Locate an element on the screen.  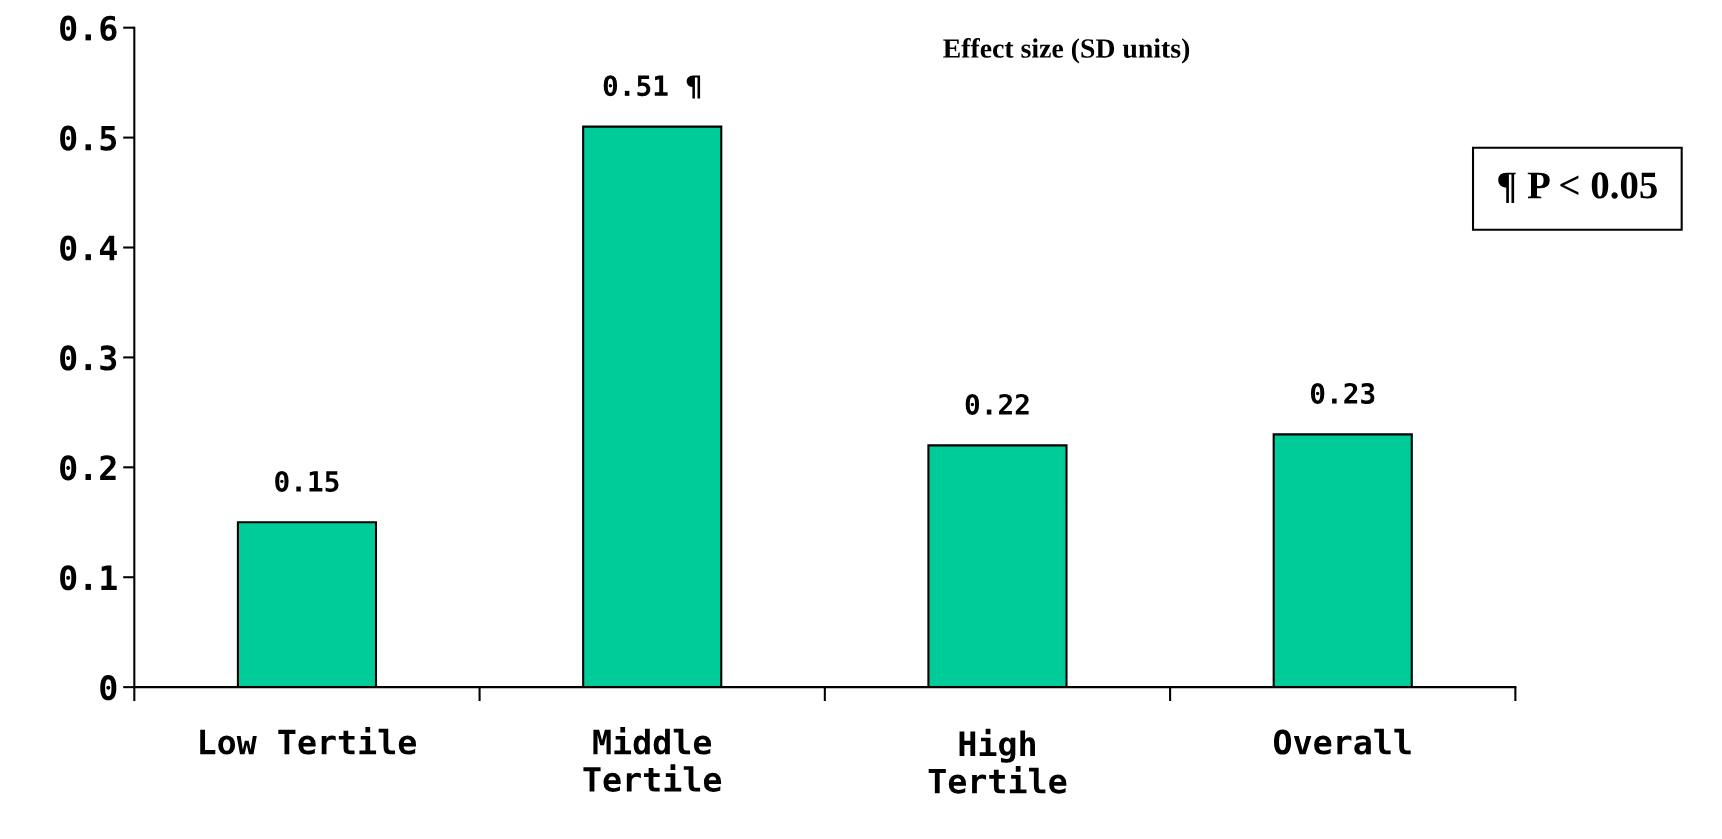
chart-title: Effect size (SD units) is located at coordinates (1066, 51).